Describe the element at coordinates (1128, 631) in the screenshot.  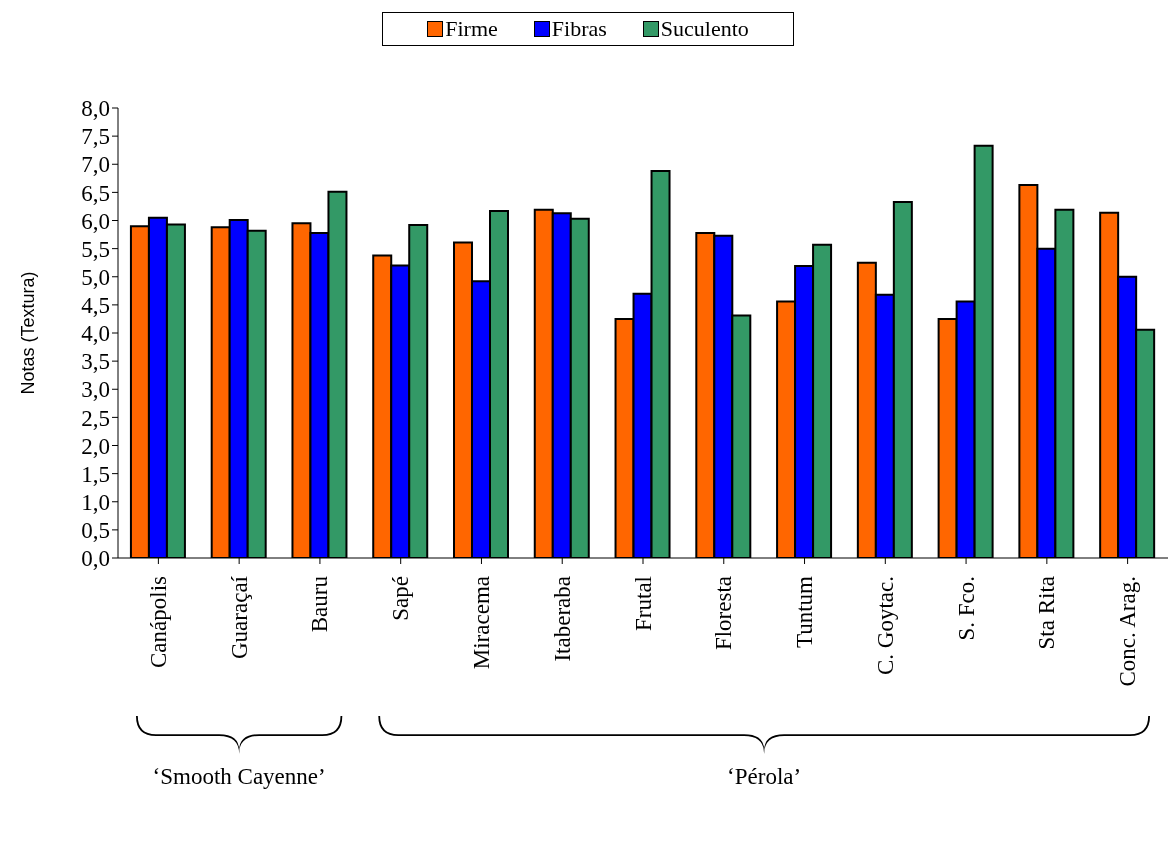
I see `x-tick-label: Conc. Arag.` at that location.